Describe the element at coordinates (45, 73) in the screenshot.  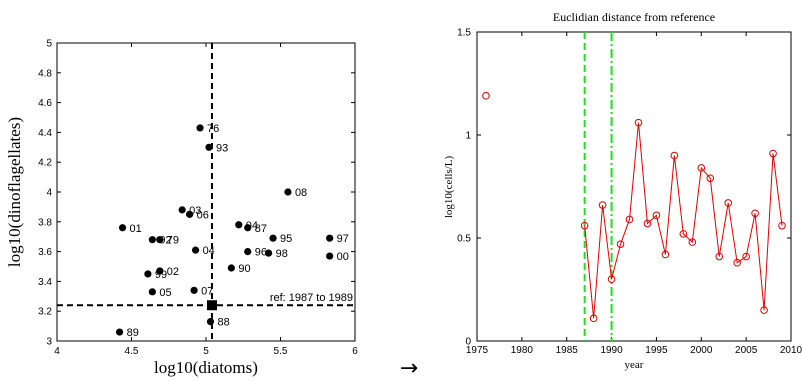
I see `y-tick-label: 4.8` at that location.